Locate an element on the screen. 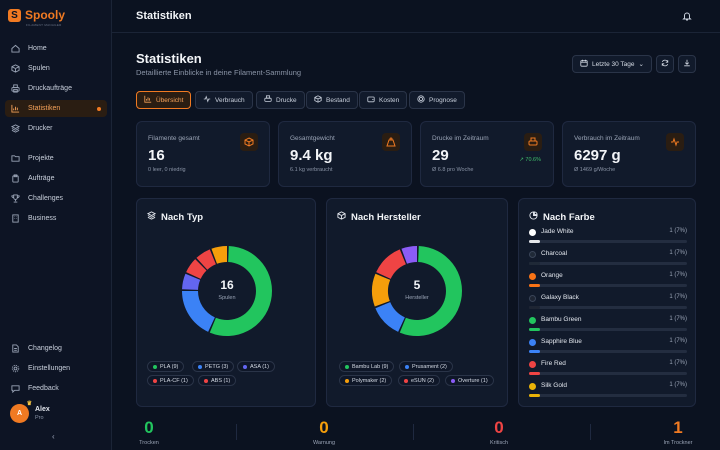 This screenshot has width=720, height=450. sidebar-item-label: Statistiken is located at coordinates (44, 108).